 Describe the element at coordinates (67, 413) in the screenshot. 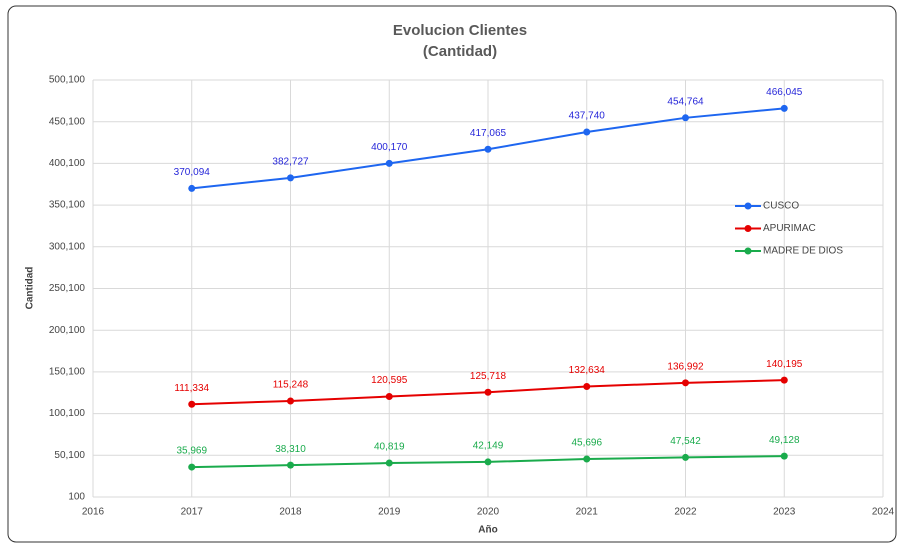

I see `y-tick-label: 100,100` at that location.